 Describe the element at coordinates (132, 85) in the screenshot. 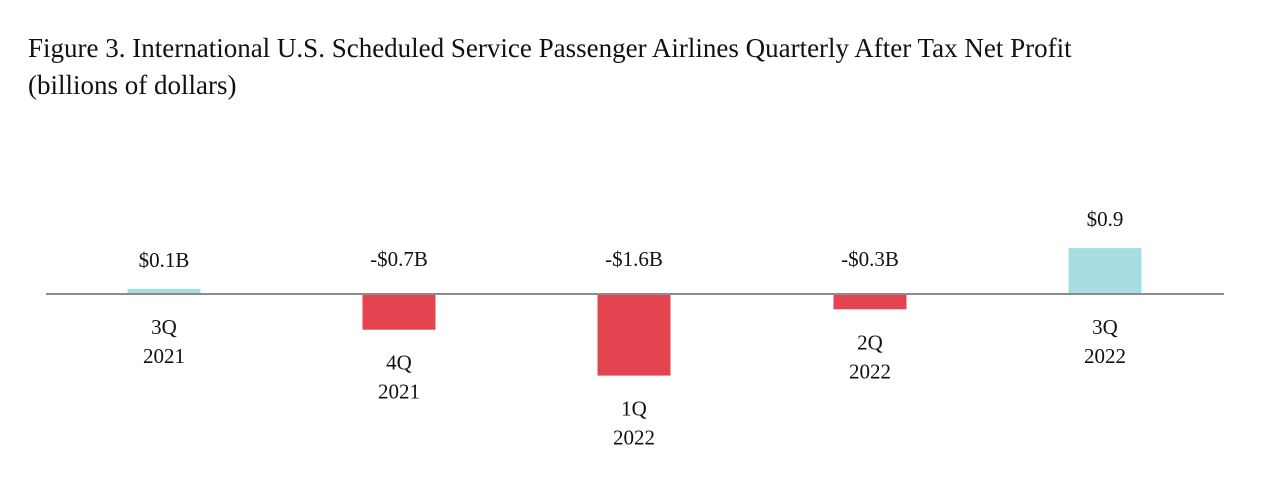

I see `chart-subtitle: (billions of dollars)` at that location.